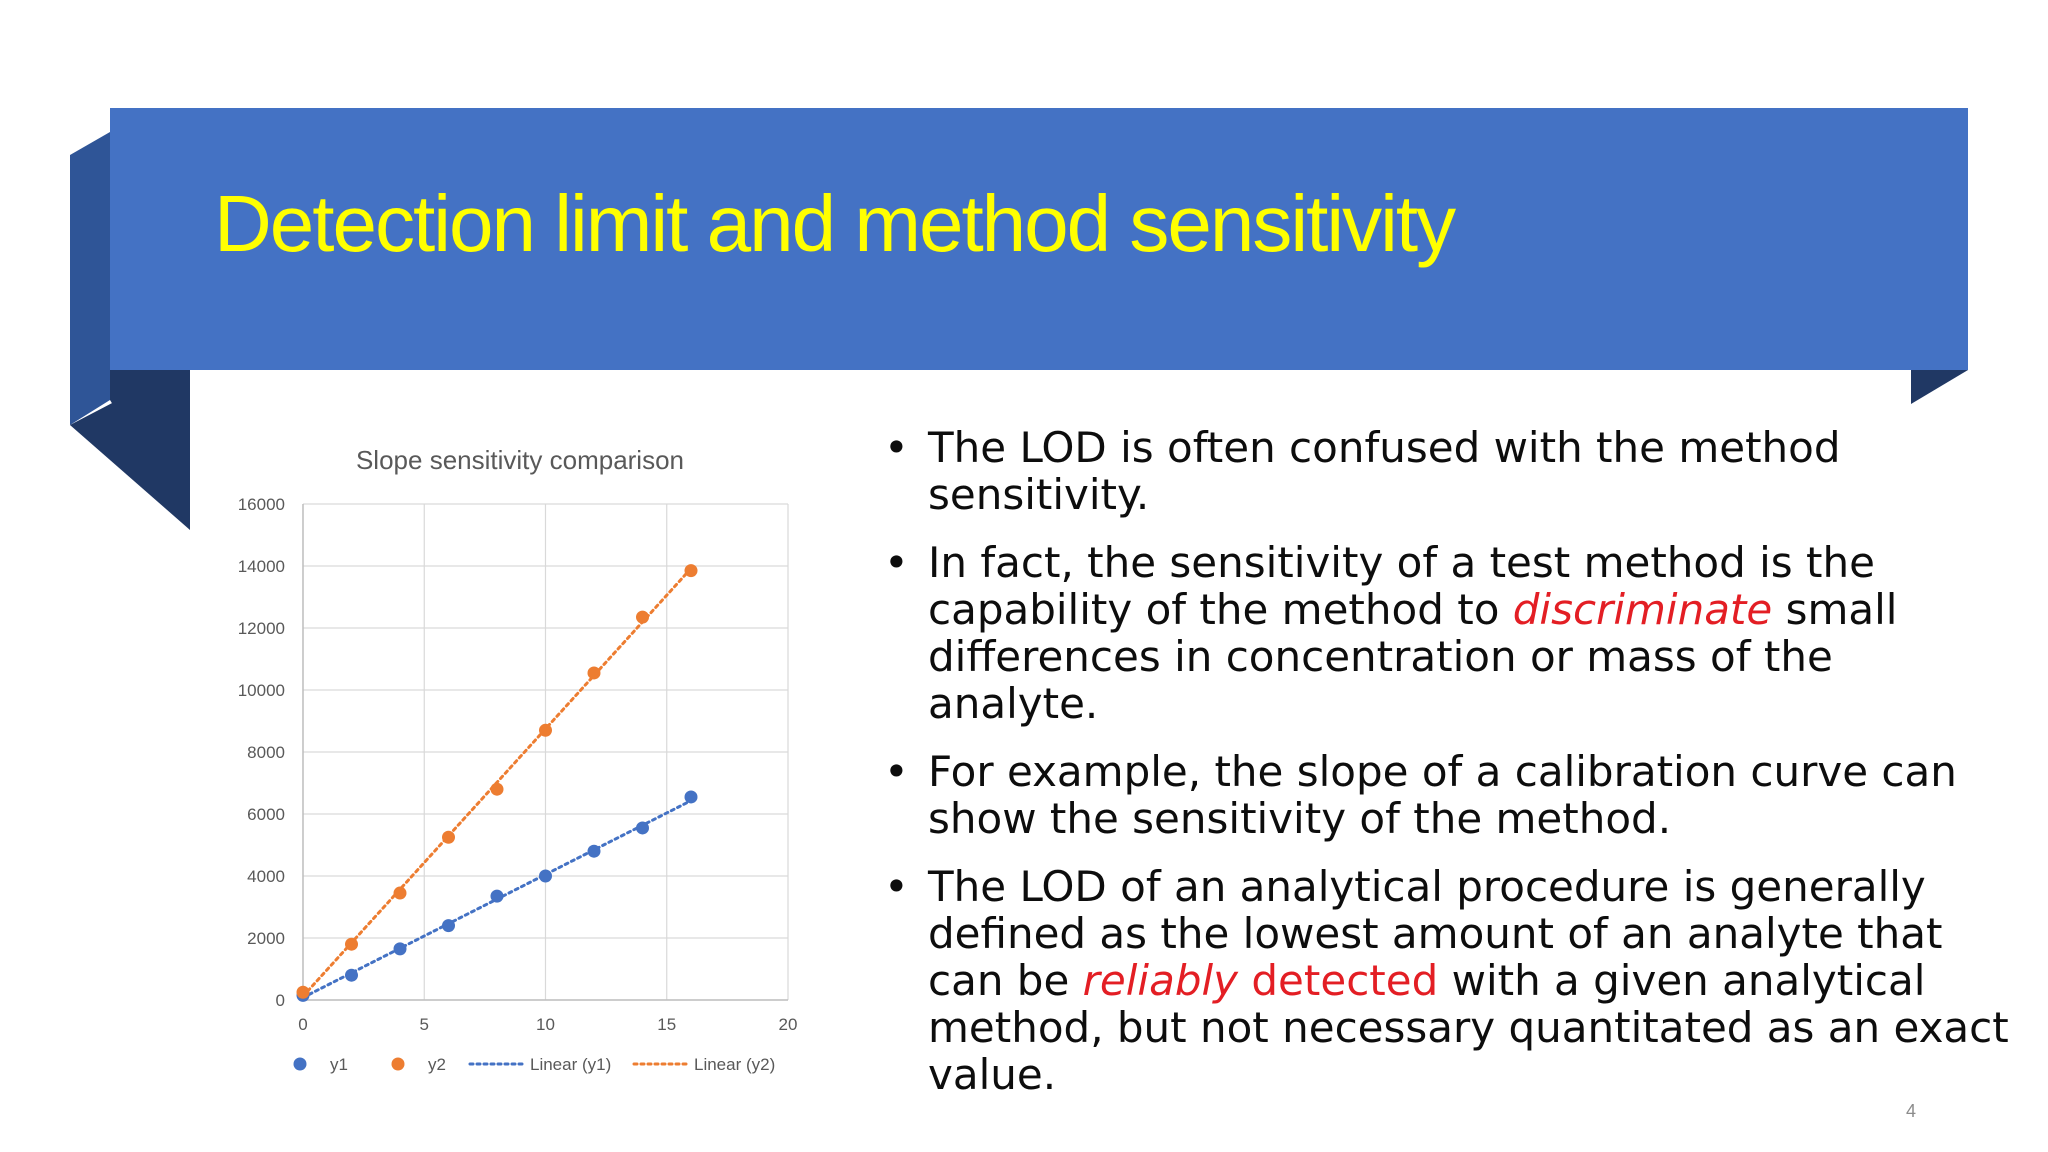 The image size is (2048, 1152). I want to click on chart-points, so click(497, 783).